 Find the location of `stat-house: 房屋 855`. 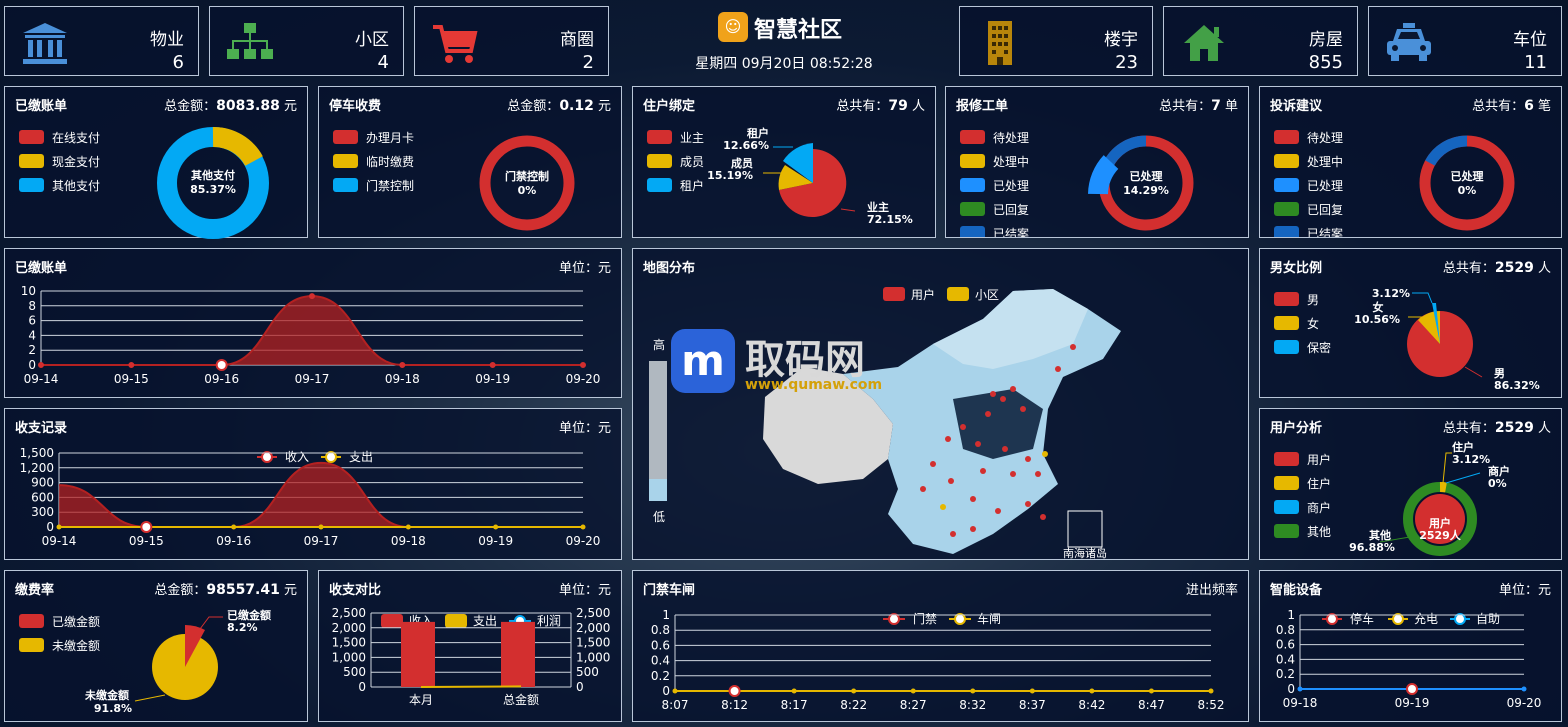

stat-house: 房屋 855 is located at coordinates (1260, 41).